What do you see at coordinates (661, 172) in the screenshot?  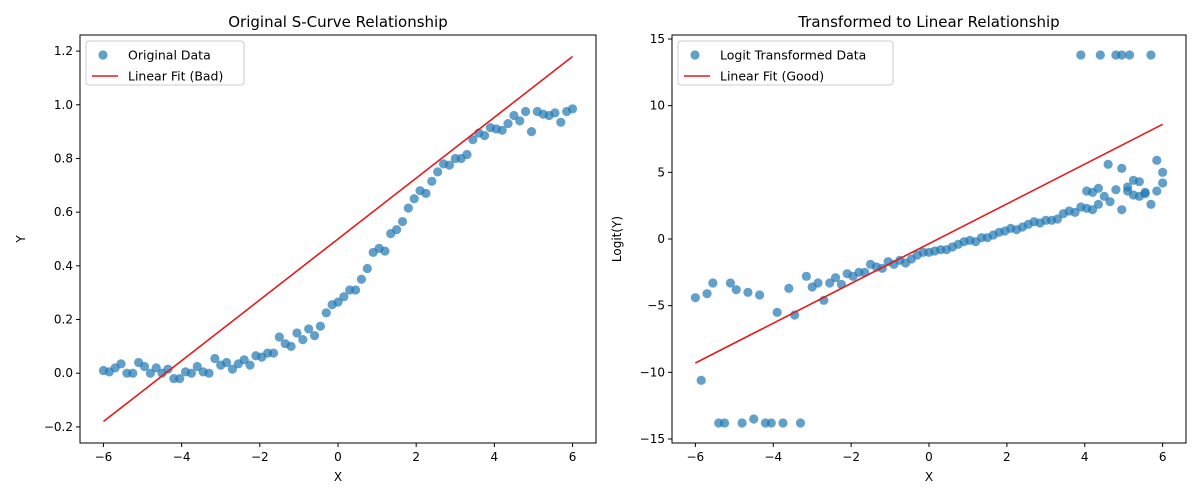 I see `y-tick-label: 5` at bounding box center [661, 172].